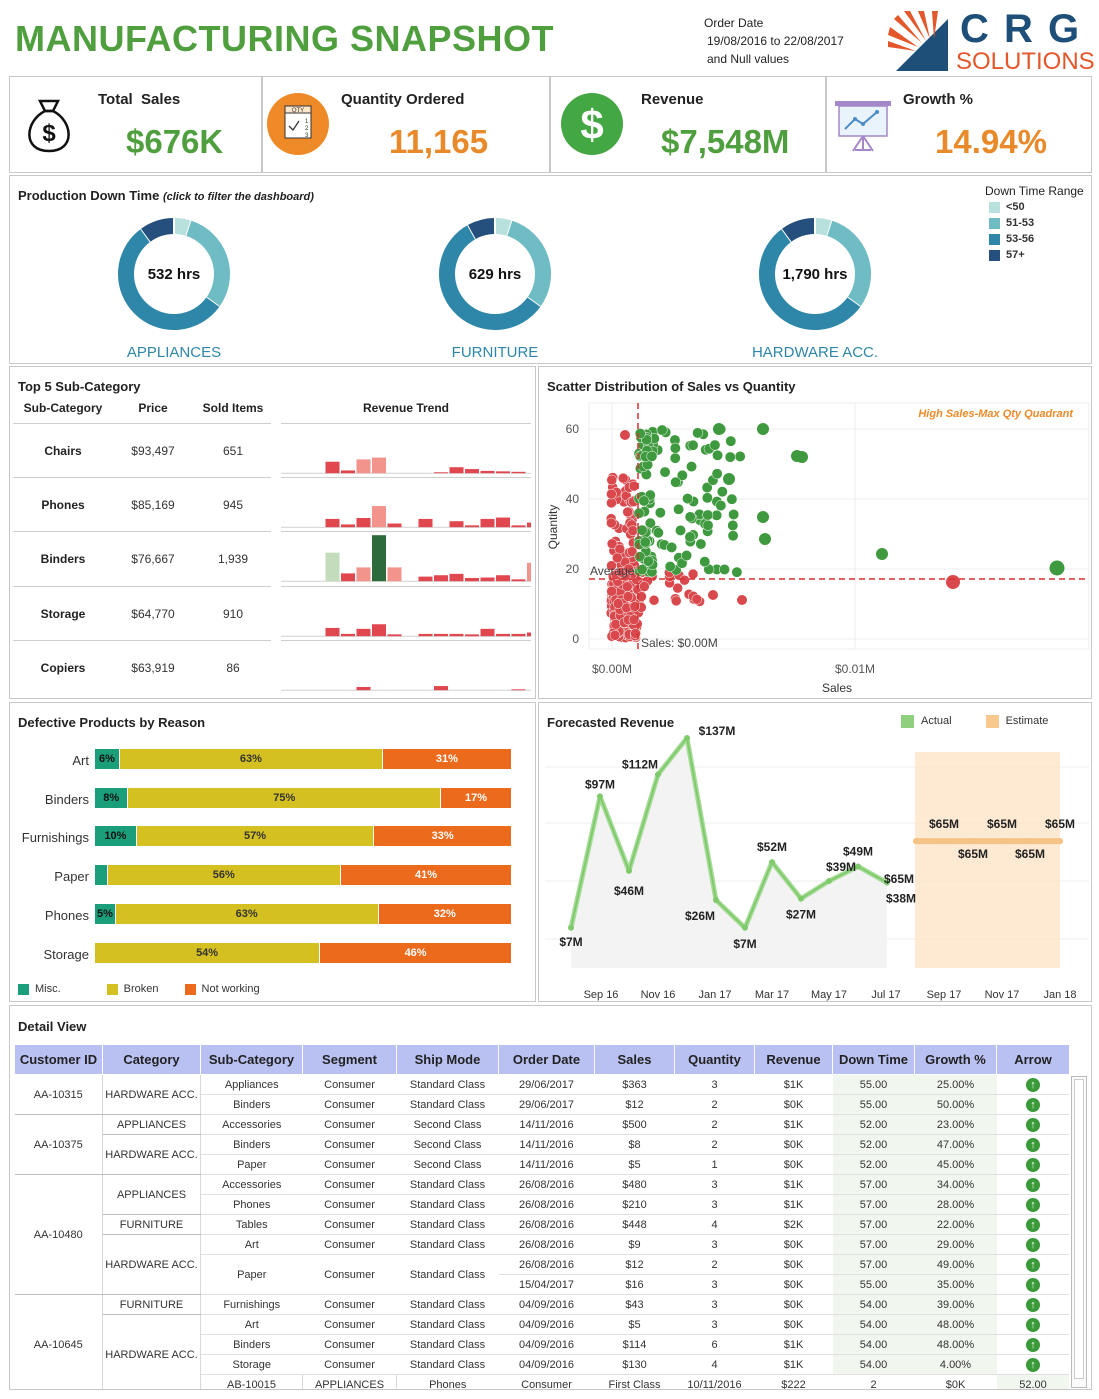 The height and width of the screenshot is (1399, 1099). Describe the element at coordinates (255, 836) in the screenshot. I see `defect-bar-segment: 57%` at that location.